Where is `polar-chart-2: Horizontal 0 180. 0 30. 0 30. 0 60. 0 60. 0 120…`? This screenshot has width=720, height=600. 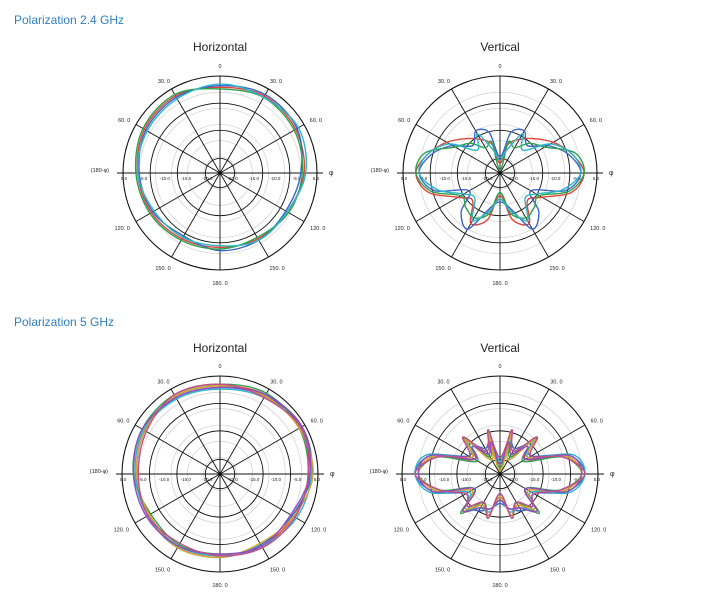 polar-chart-2: Horizontal 0 180. 0 30. 0 30. 0 60. 0 60. 0 120… is located at coordinates (212, 465).